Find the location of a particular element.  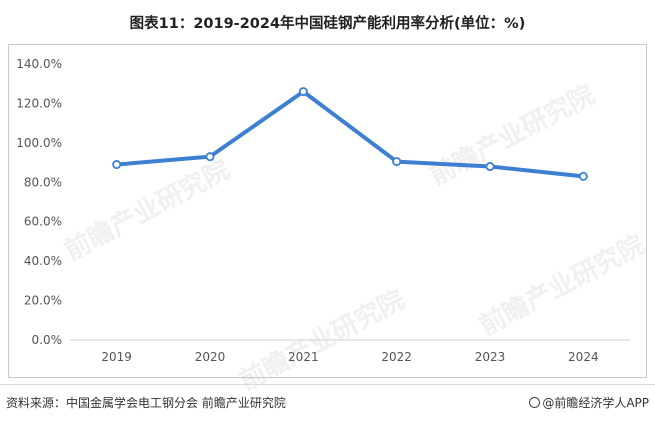

x-tick-label: 2024 is located at coordinates (583, 357).